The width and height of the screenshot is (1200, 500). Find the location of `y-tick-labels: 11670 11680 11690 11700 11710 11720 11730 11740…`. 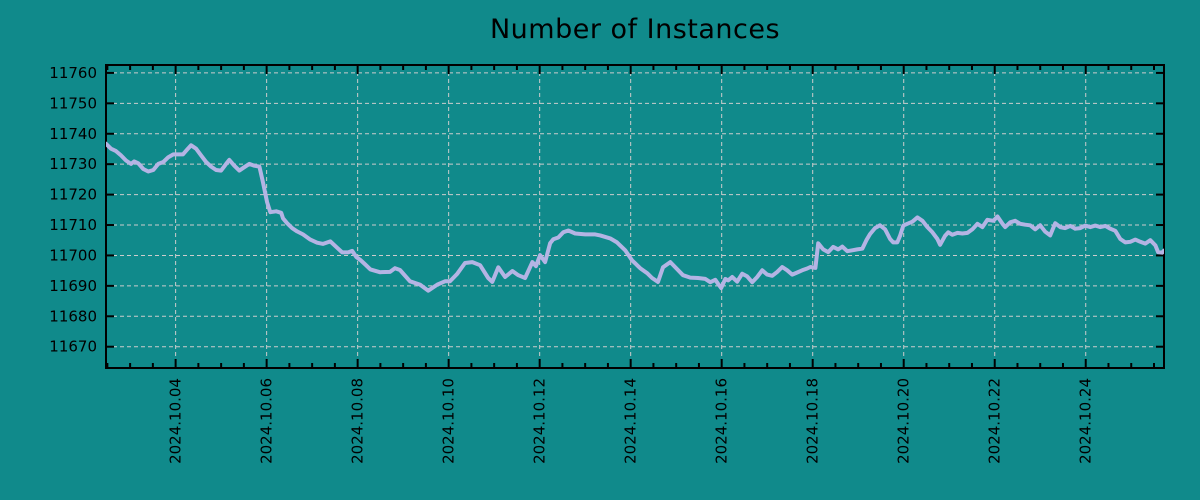

y-tick-labels: 11670 11680 11690 11700 11710 11720 11730 11740… is located at coordinates (73, 210).